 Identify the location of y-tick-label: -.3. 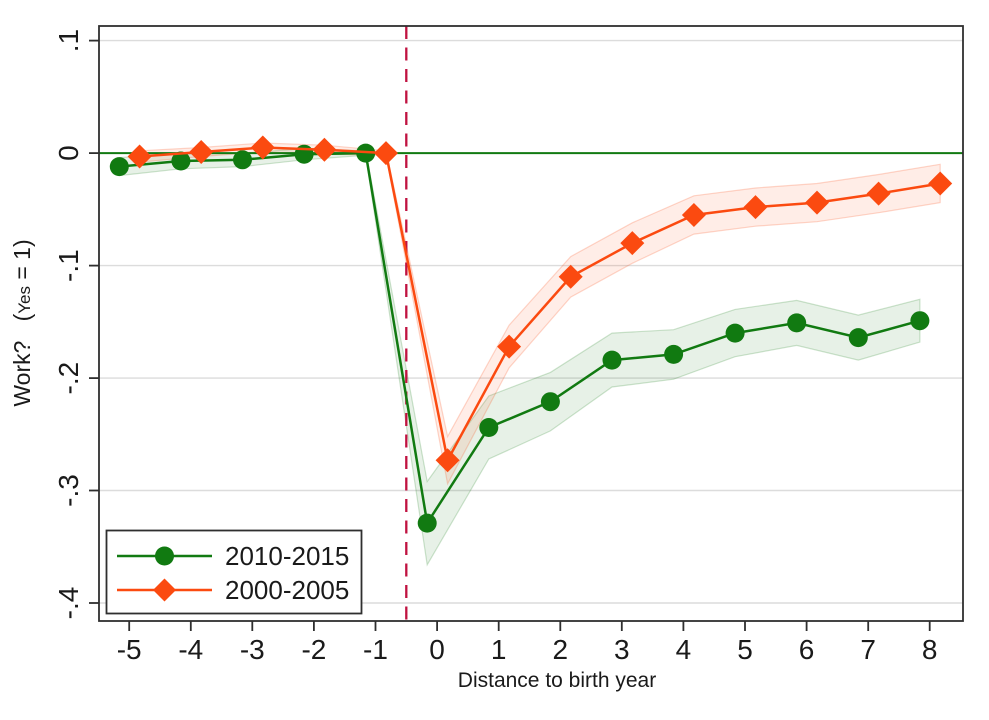
(68, 490).